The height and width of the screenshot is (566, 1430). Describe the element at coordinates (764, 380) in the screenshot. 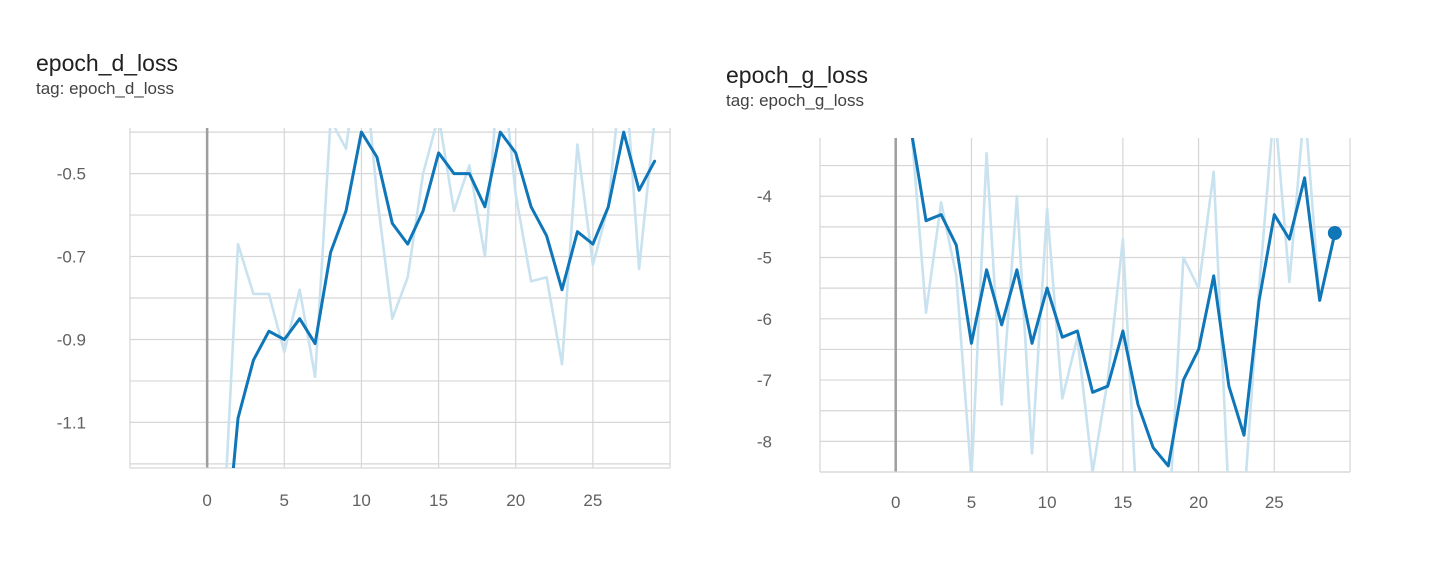

I see `y-tick-label: -7` at that location.